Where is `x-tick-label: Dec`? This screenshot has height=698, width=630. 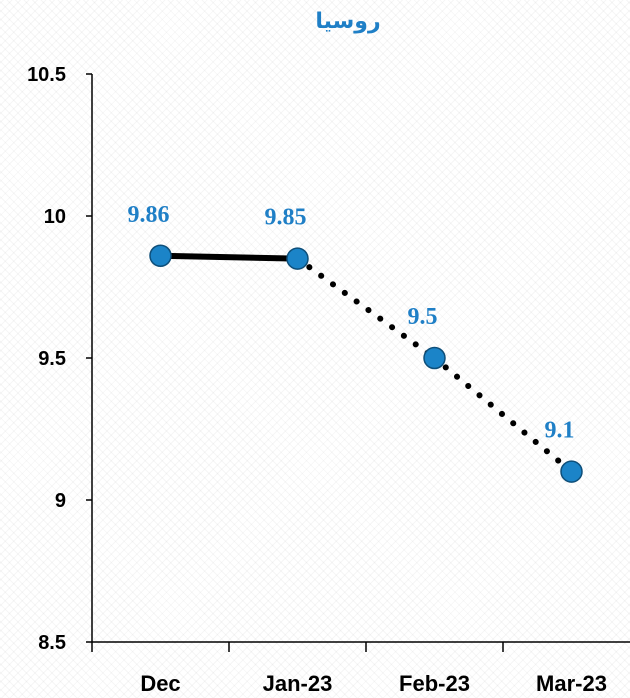
x-tick-label: Dec is located at coordinates (160, 683).